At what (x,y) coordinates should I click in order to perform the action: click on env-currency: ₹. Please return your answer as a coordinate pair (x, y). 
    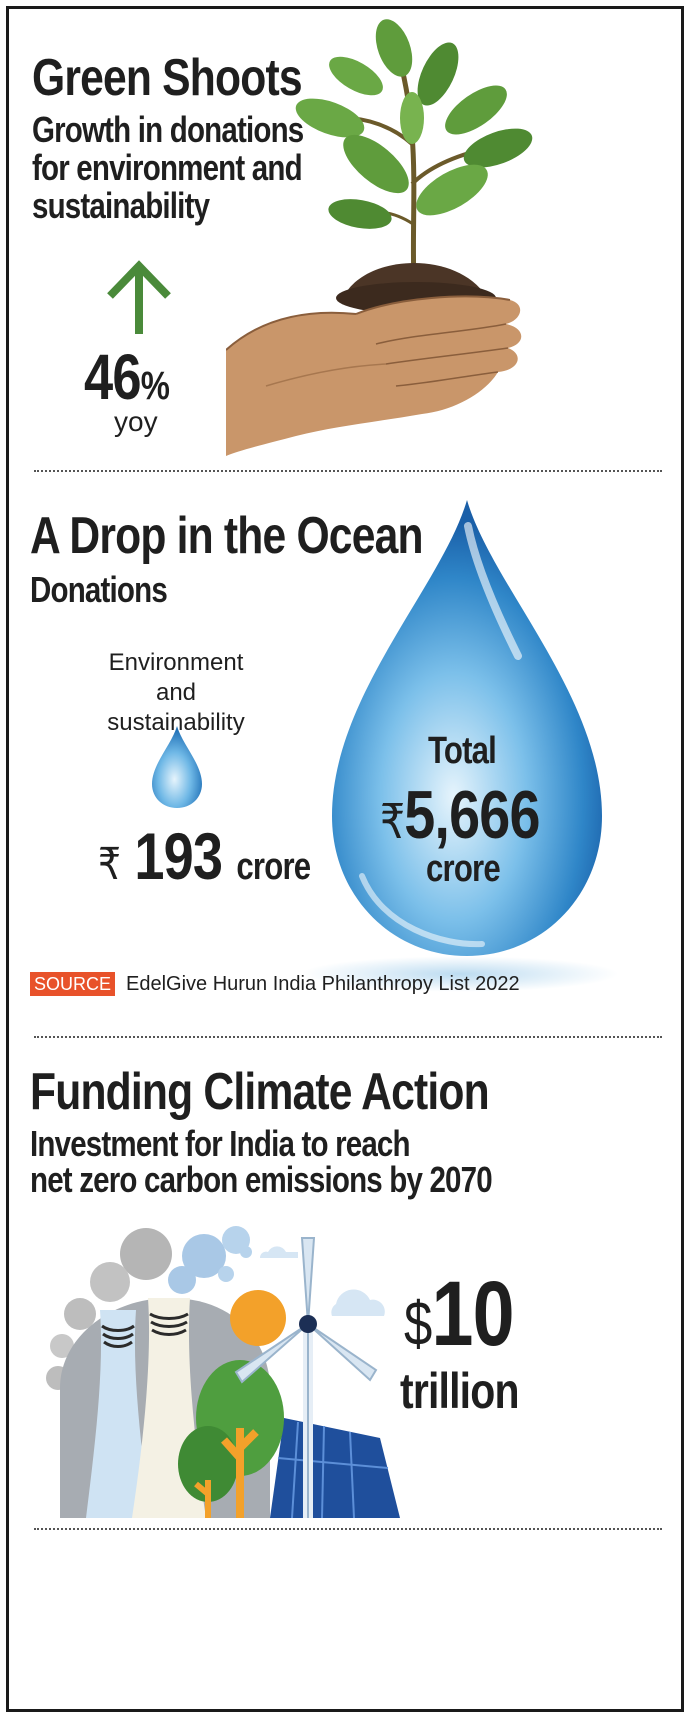
    Looking at the image, I should click on (109, 864).